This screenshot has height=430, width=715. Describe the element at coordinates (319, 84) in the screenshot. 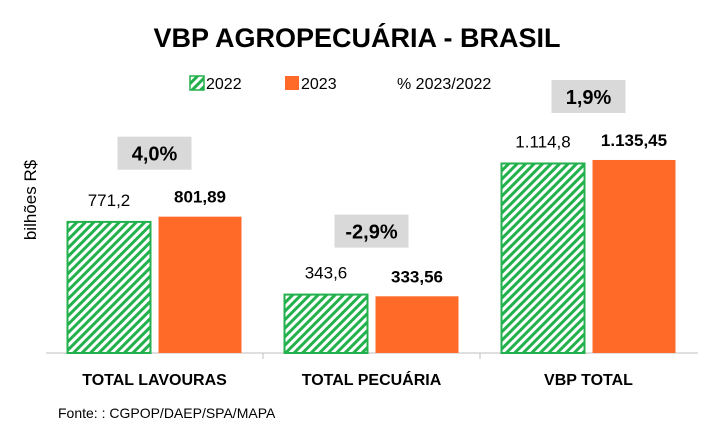

I see `legend-label-2023: 2023` at that location.